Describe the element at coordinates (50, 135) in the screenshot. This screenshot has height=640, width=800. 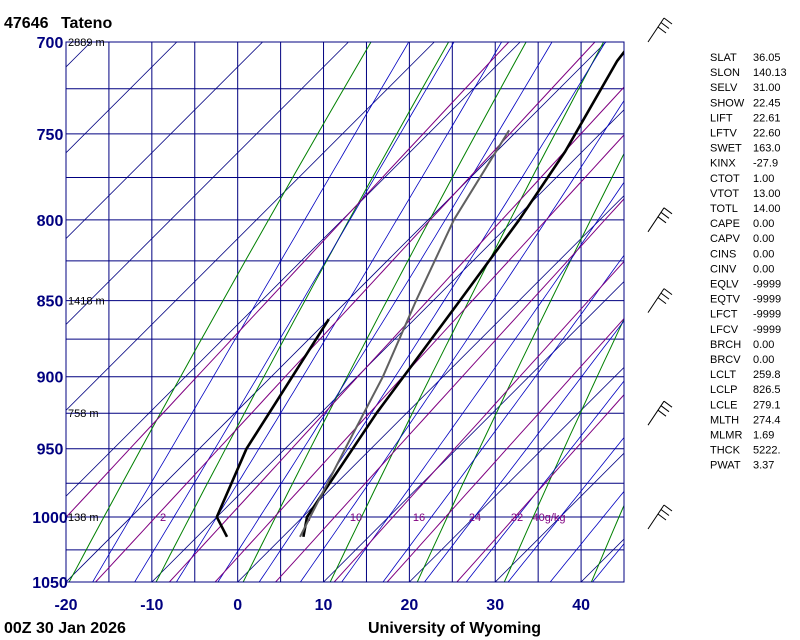
I see `pressure-label: 750` at that location.